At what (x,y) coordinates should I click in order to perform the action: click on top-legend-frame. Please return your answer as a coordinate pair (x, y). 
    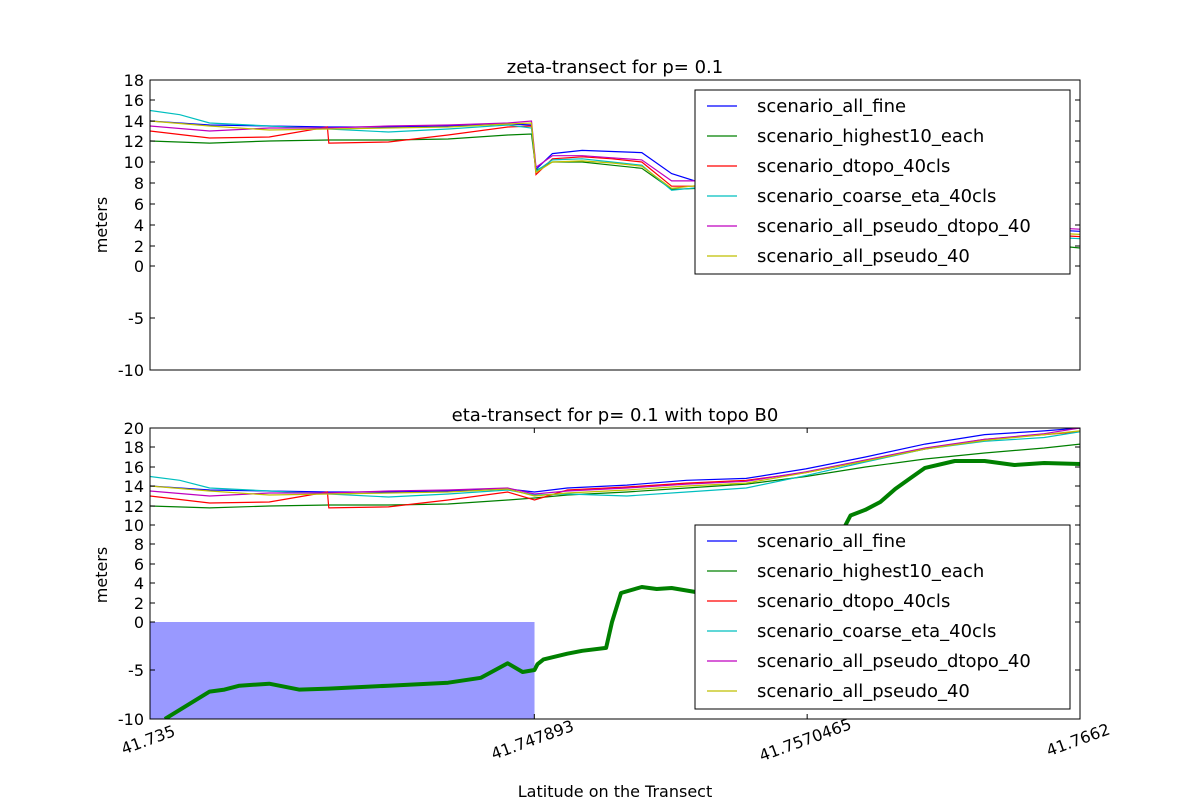
    Looking at the image, I should click on (882, 182).